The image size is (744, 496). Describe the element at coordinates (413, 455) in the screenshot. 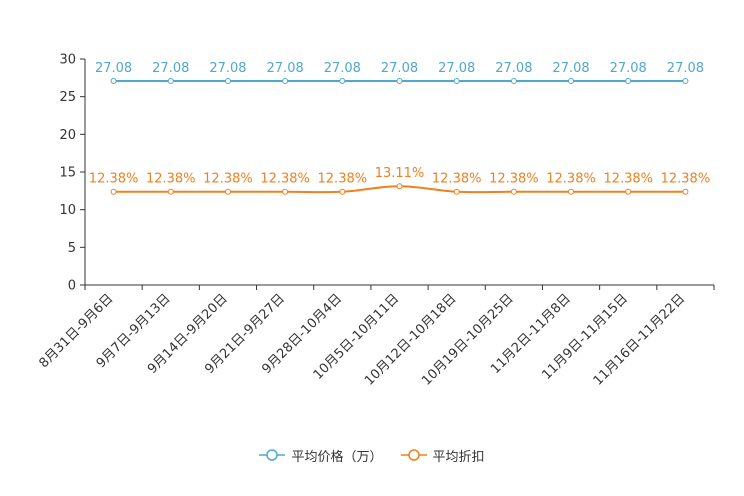

I see `legend-swatch-discount` at that location.